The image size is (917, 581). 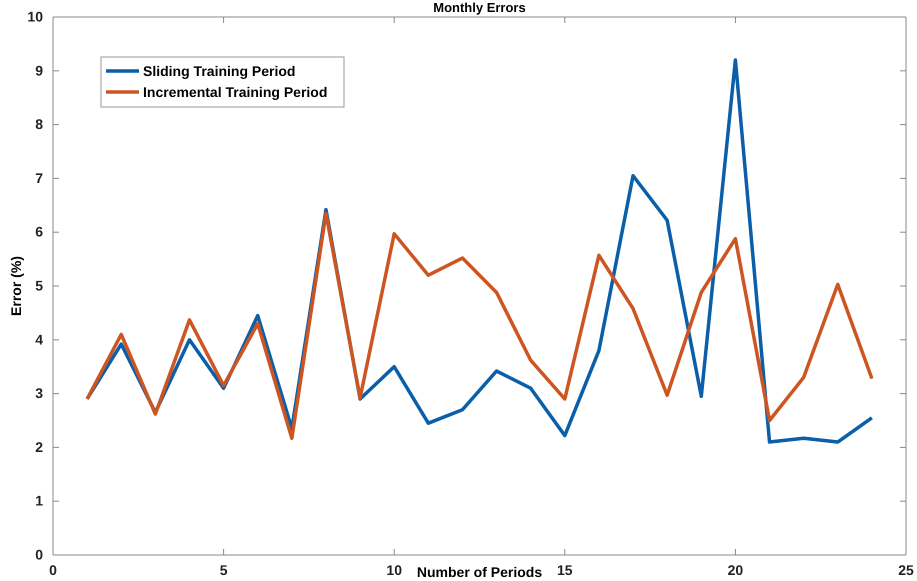 I want to click on y-tick-label: 3, so click(x=39, y=393).